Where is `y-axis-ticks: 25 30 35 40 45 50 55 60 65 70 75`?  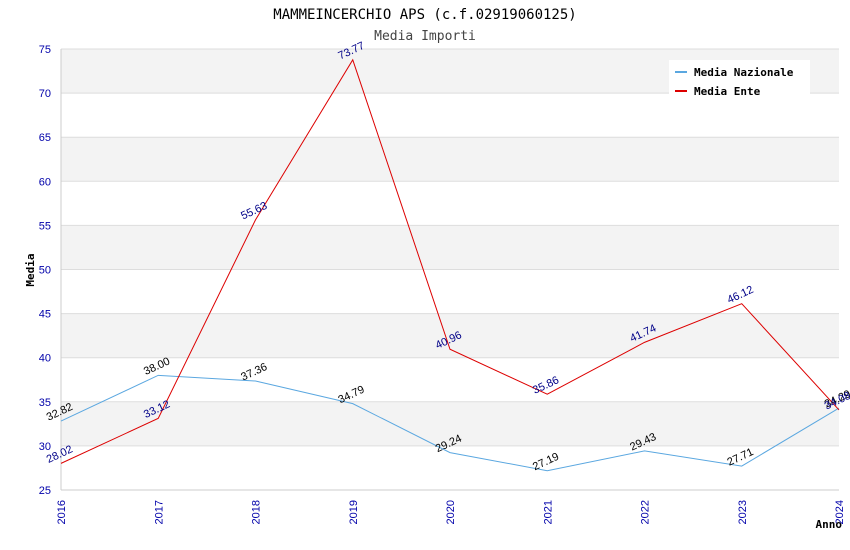
y-axis-ticks: 25 30 35 40 45 50 55 60 65 70 75 is located at coordinates (45, 270).